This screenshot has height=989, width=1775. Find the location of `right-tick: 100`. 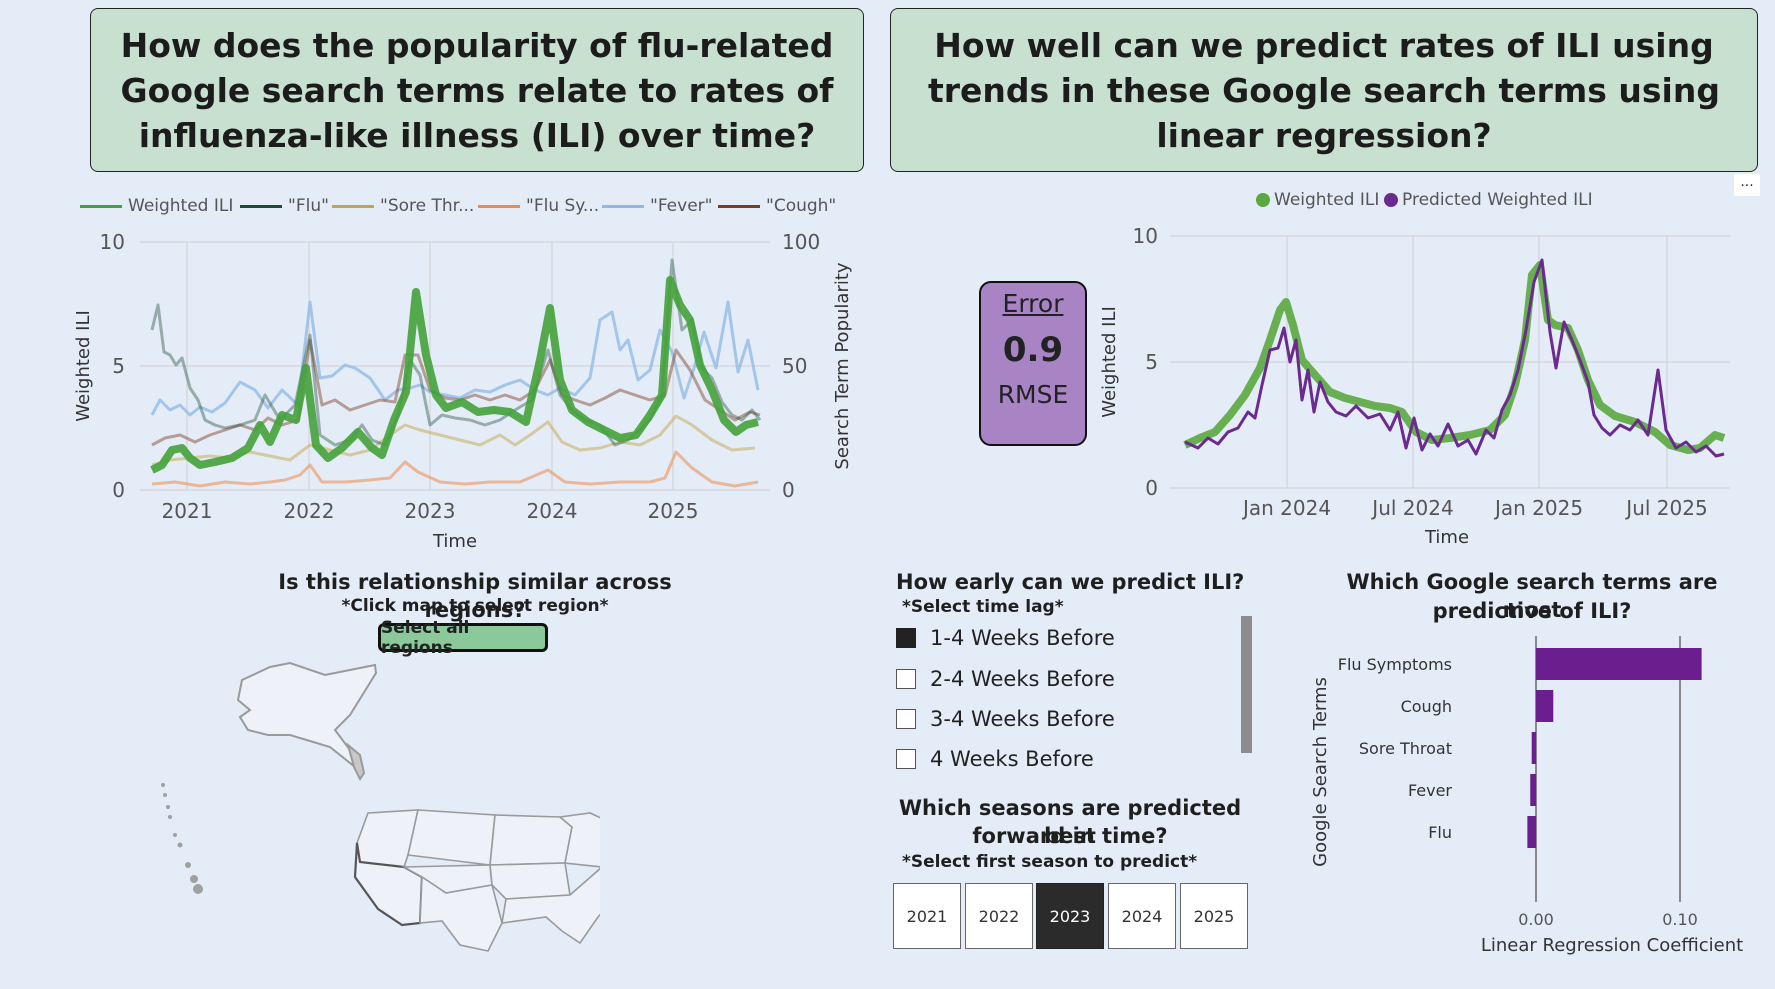

right-tick: 100 is located at coordinates (801, 242).